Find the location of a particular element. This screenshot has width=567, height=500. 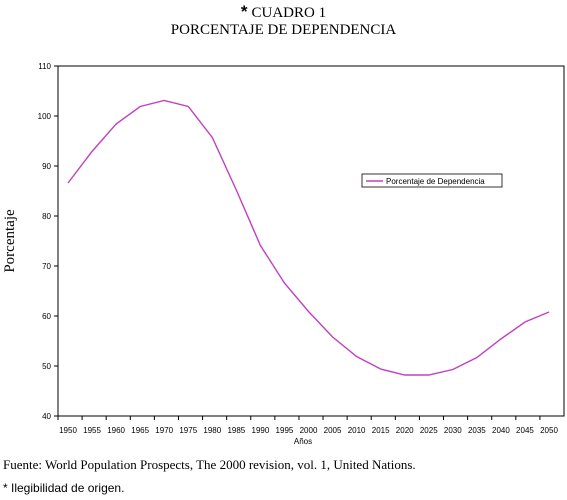

y-tick-label: 110 is located at coordinates (44, 66).